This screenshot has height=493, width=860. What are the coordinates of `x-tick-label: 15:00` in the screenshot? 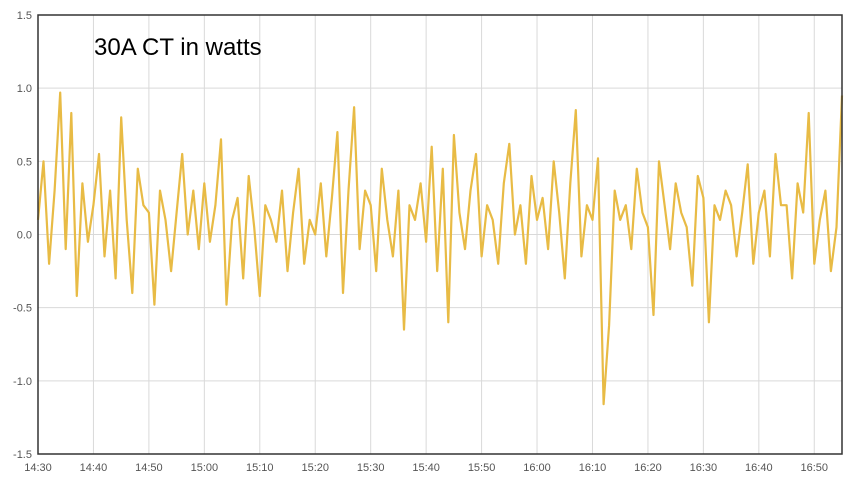 It's located at (205, 468).